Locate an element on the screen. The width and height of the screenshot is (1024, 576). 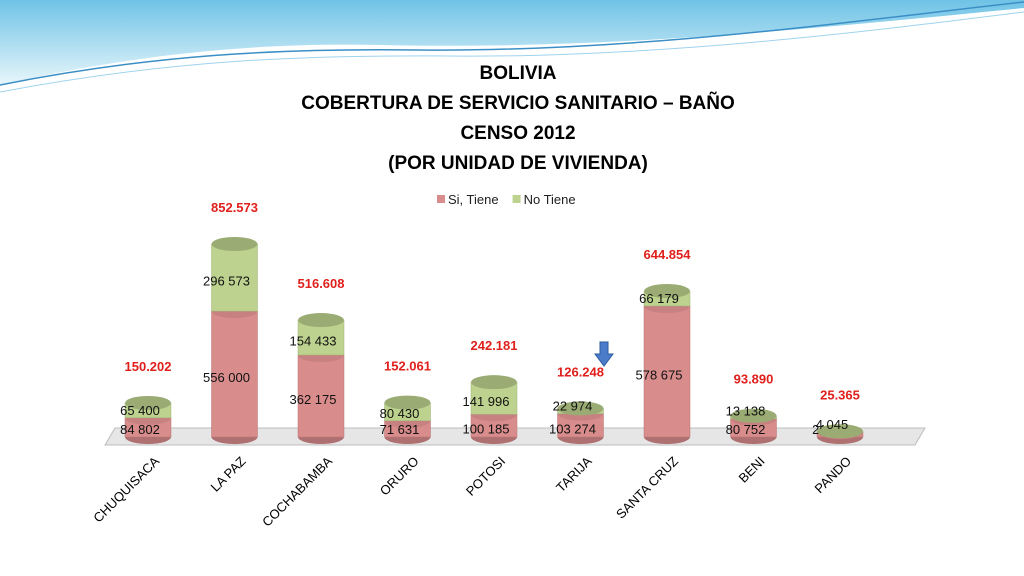
total-label: 150.202 is located at coordinates (148, 366).